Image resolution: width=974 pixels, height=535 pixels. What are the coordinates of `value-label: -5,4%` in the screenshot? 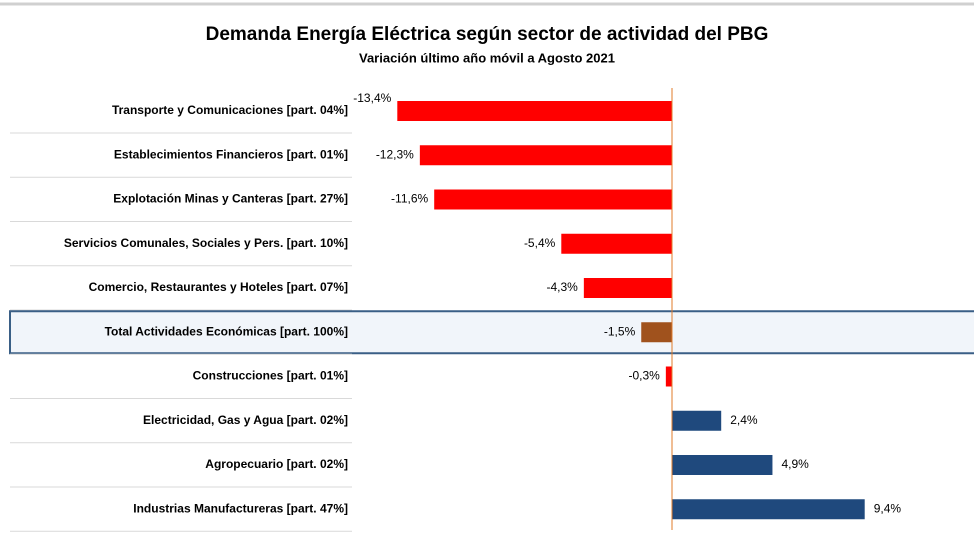 It's located at (540, 243).